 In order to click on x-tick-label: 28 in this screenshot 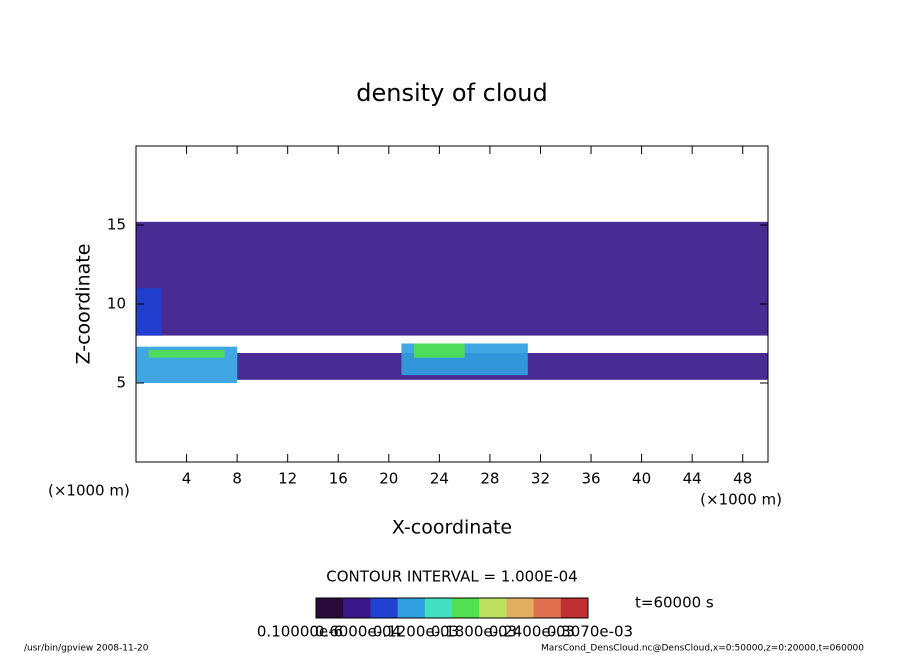, I will do `click(489, 479)`.